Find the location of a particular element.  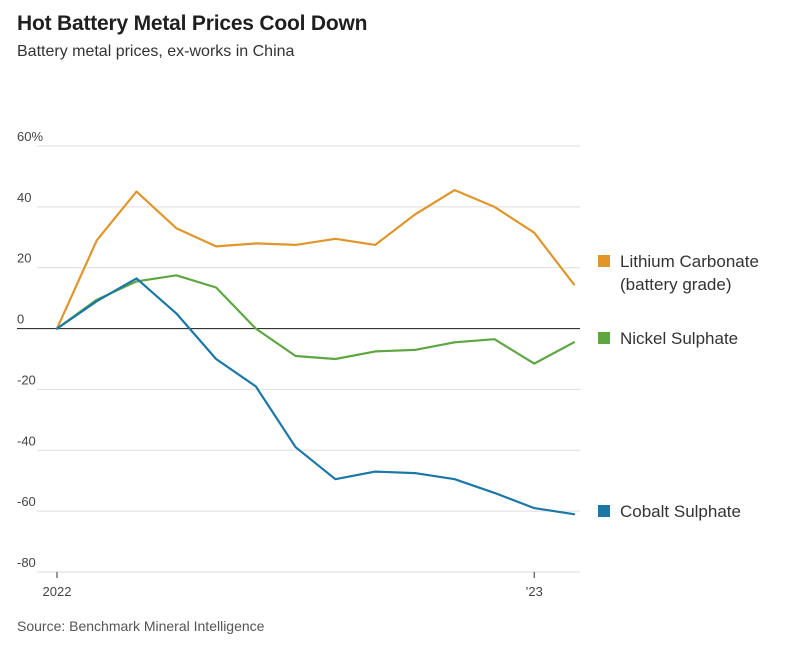

y-tick-label: 0 is located at coordinates (20, 319).